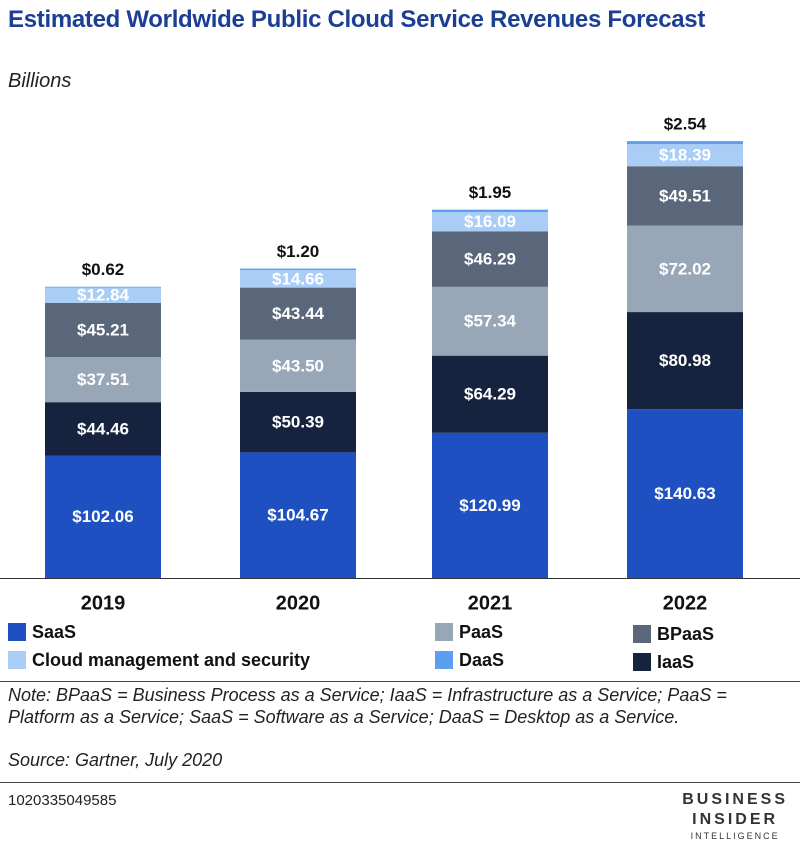  Describe the element at coordinates (481, 632) in the screenshot. I see `legend-label: PaaS` at that location.